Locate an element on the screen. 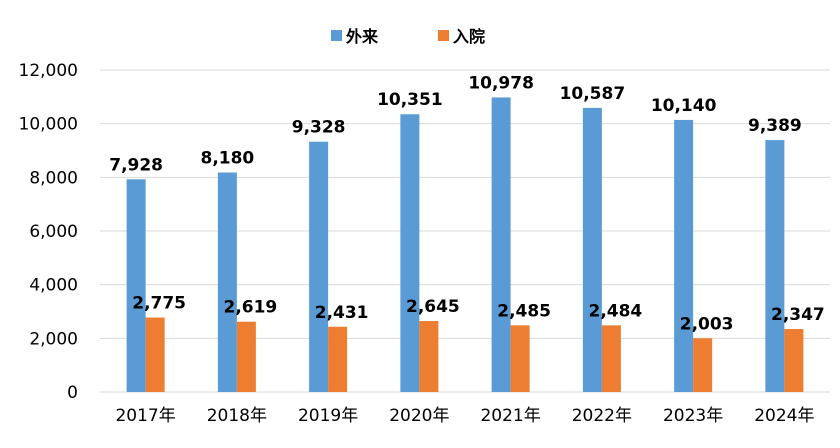 This screenshot has width=840, height=448. data-label-inpatient: 2,003 is located at coordinates (707, 324).